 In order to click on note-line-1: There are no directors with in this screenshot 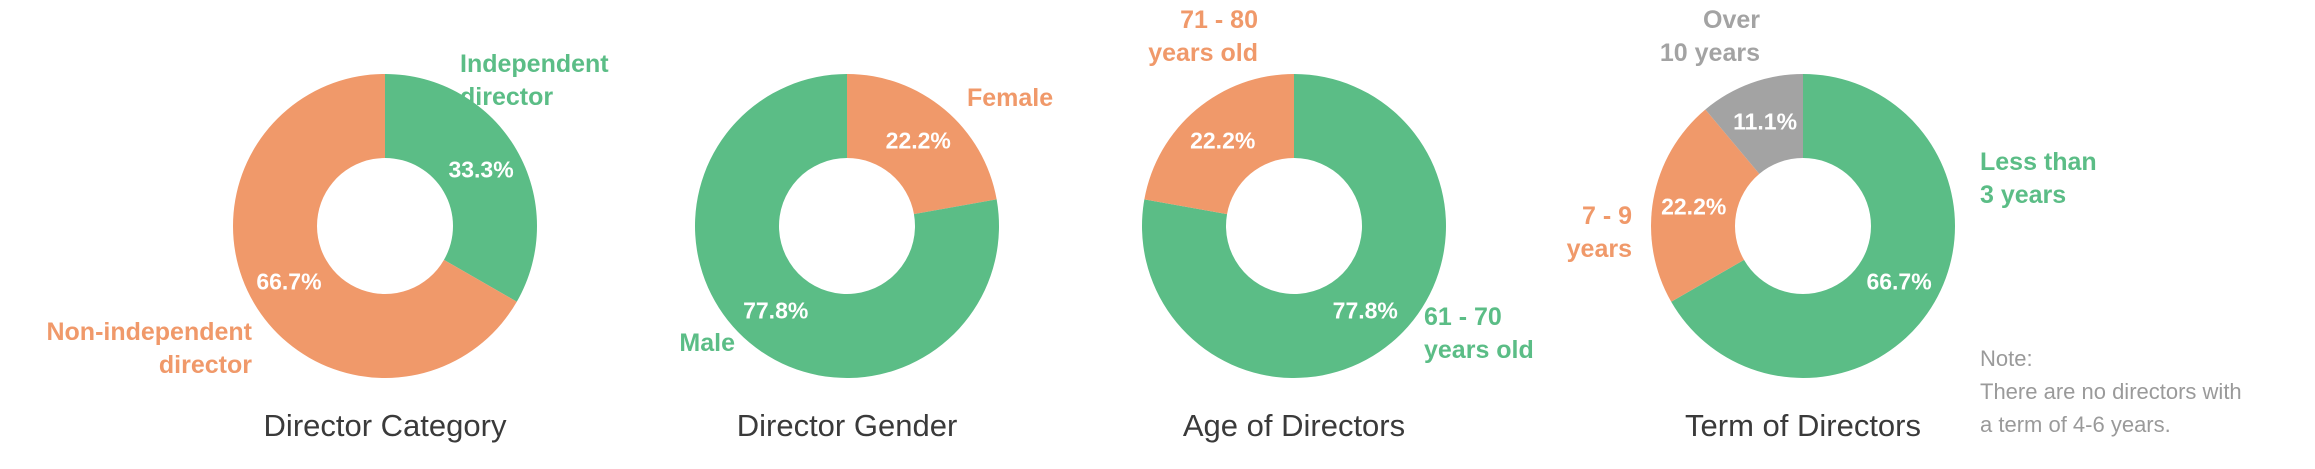, I will do `click(2111, 391)`.